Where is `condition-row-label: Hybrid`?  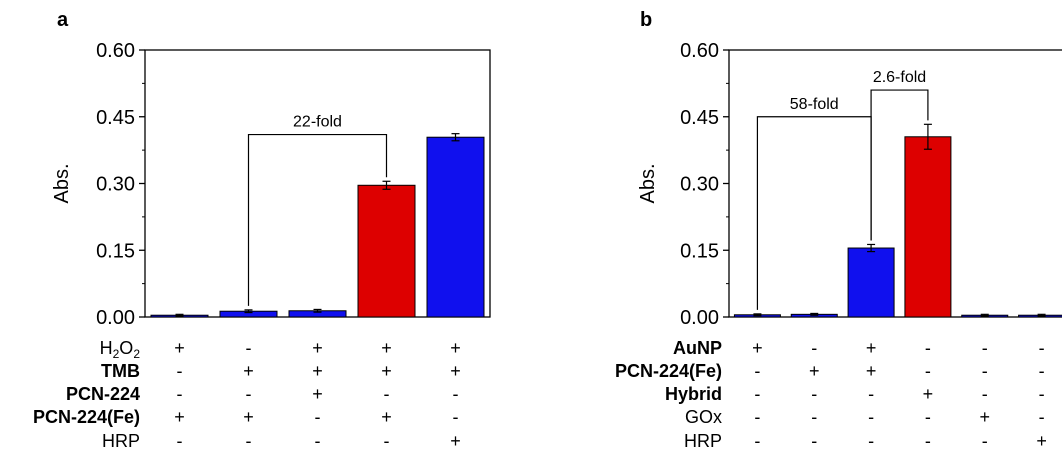
condition-row-label: Hybrid is located at coordinates (693, 394).